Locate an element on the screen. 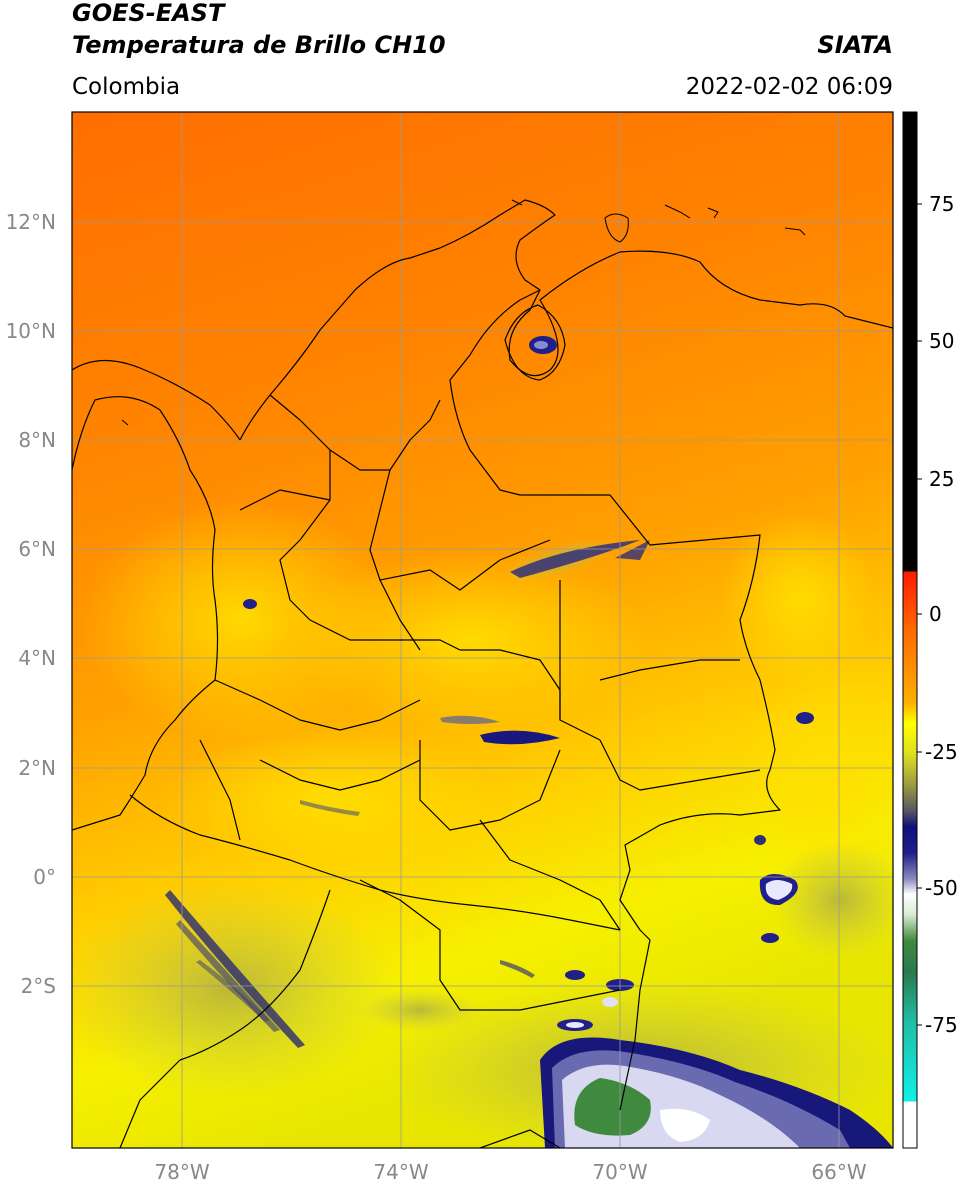  caribbean-islands is located at coordinates (463, 312).